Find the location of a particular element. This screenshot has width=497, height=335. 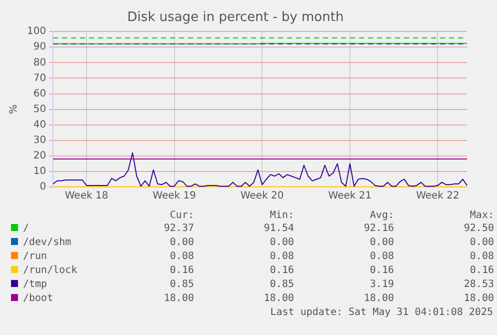

x-tick-label: Week 22 is located at coordinates (438, 196).